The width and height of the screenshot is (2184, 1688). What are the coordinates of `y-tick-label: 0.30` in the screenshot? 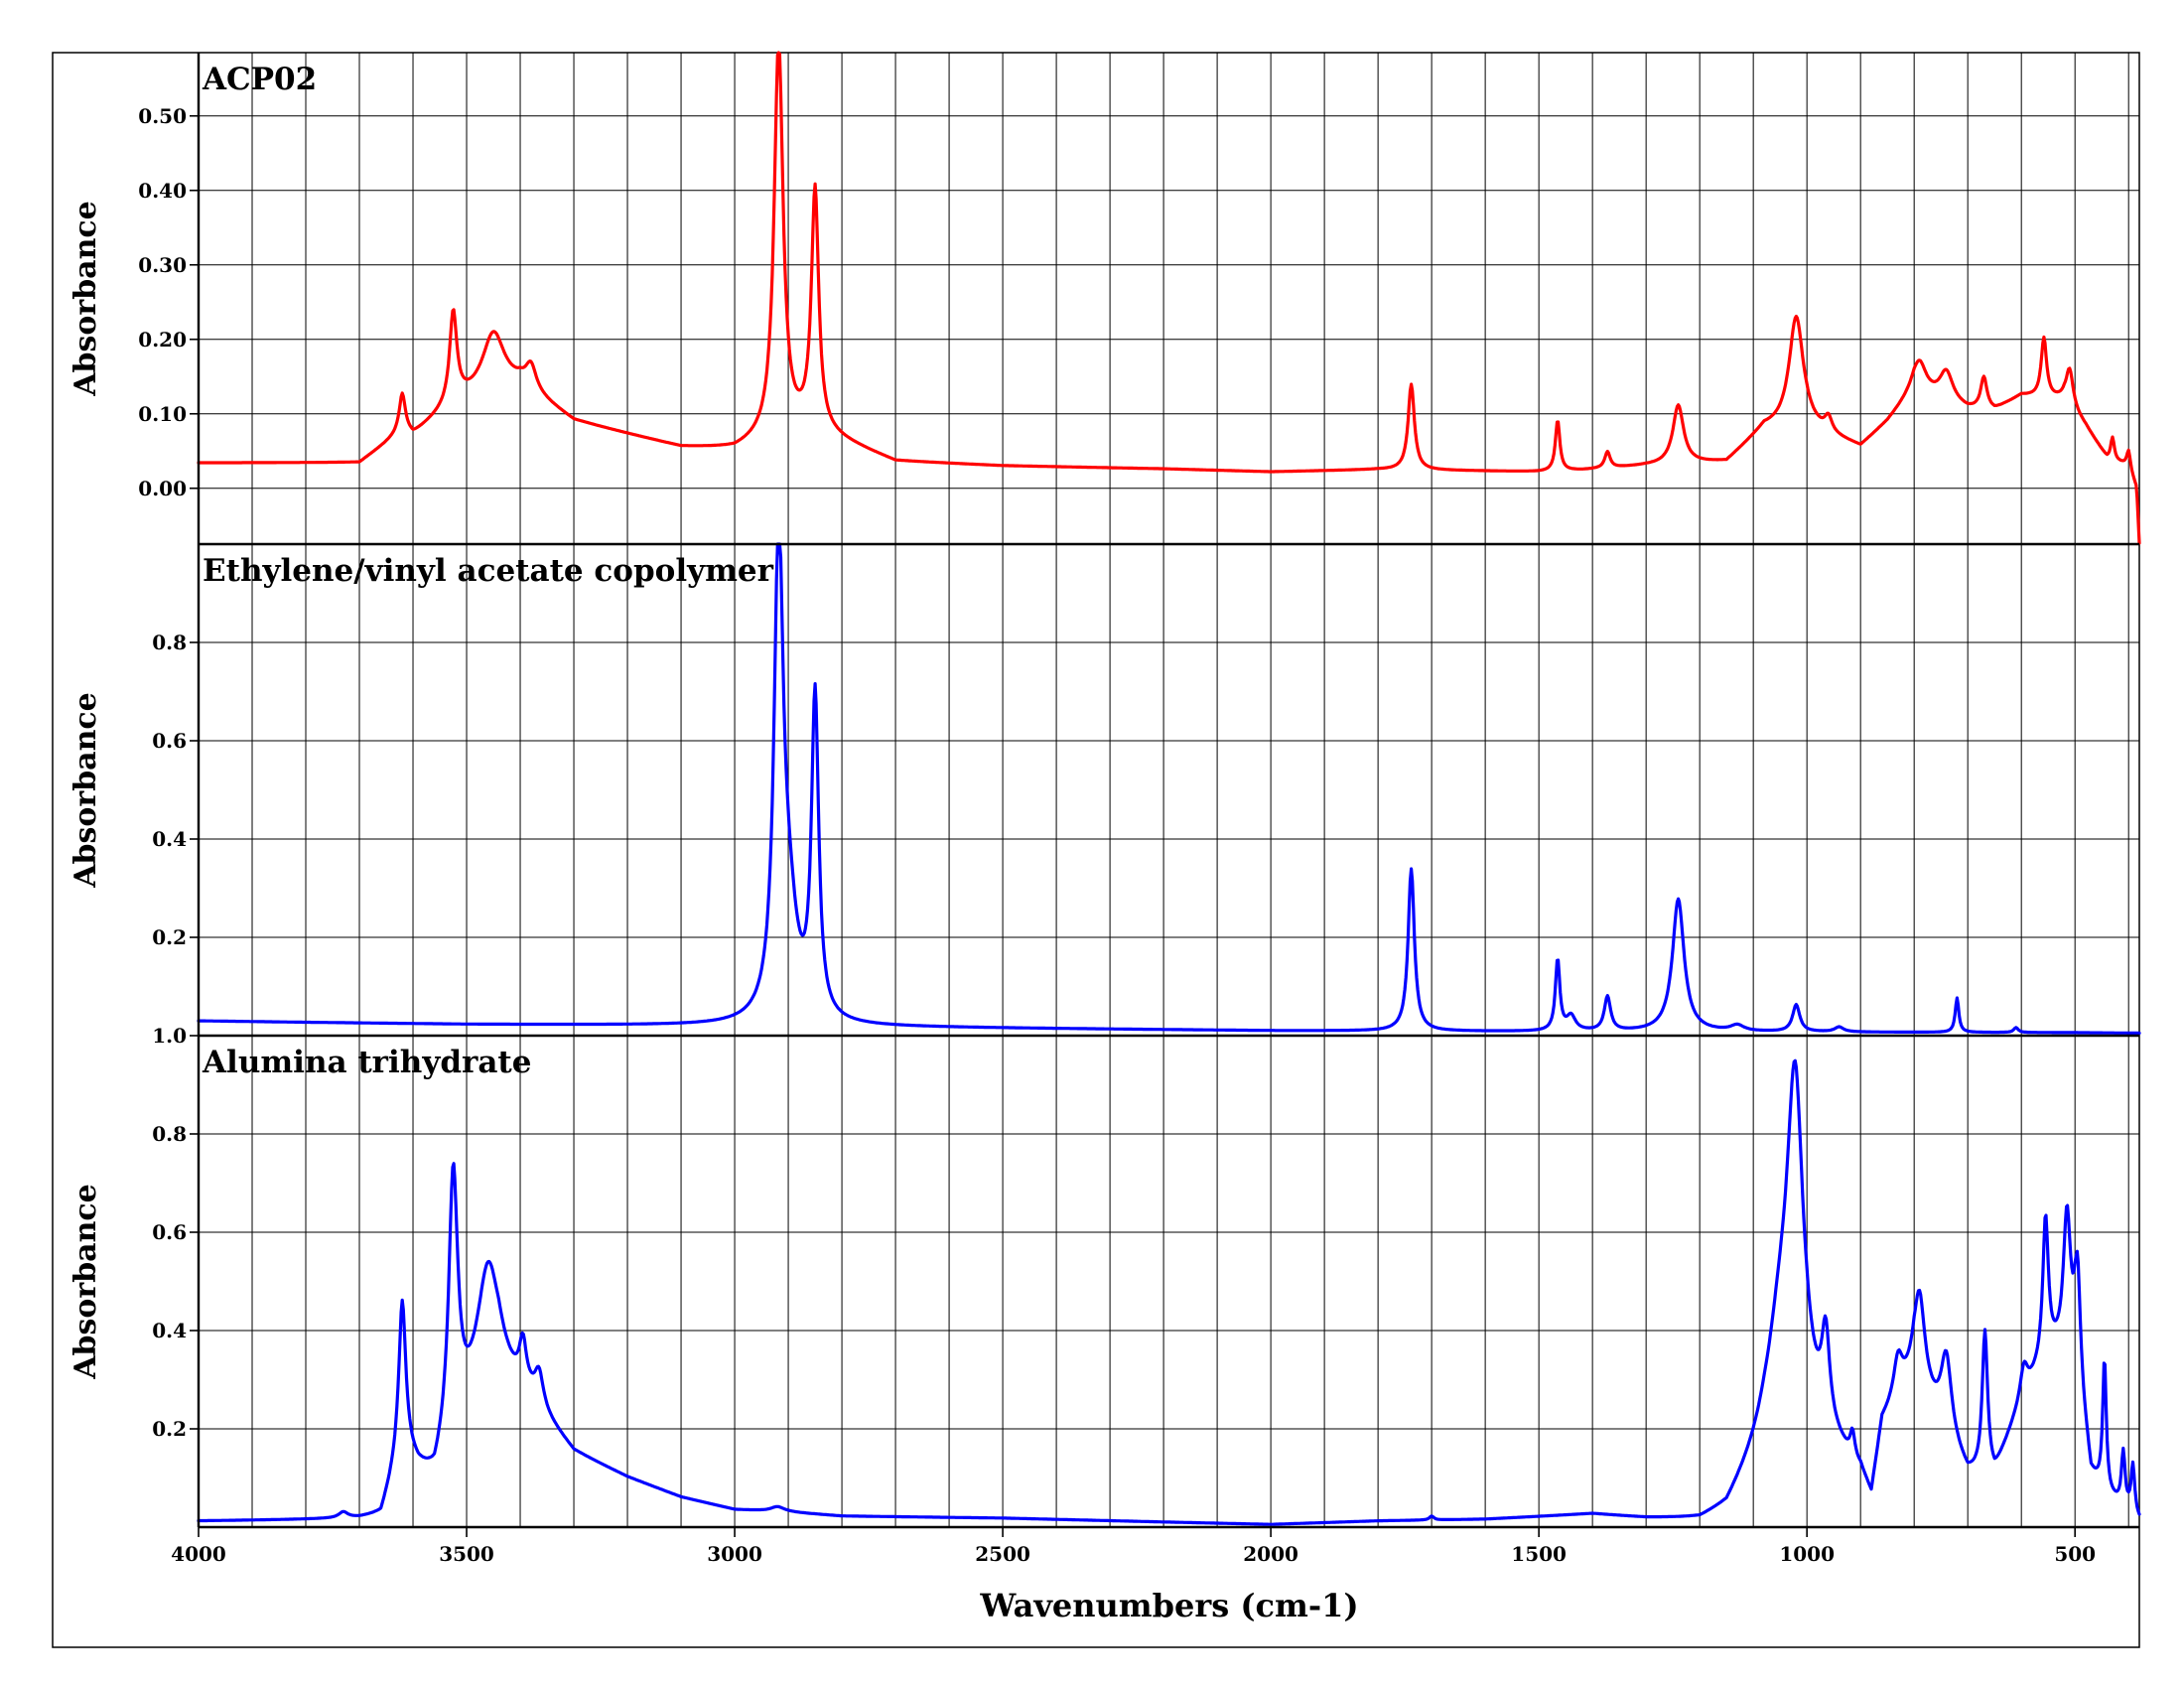 It's located at (162, 265).